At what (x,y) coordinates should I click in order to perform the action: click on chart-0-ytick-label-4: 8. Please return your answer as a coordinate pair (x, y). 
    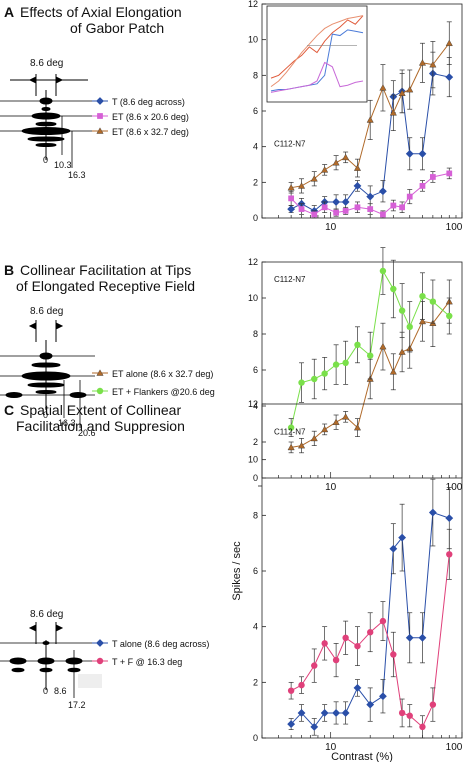
    Looking at the image, I should click on (255, 75).